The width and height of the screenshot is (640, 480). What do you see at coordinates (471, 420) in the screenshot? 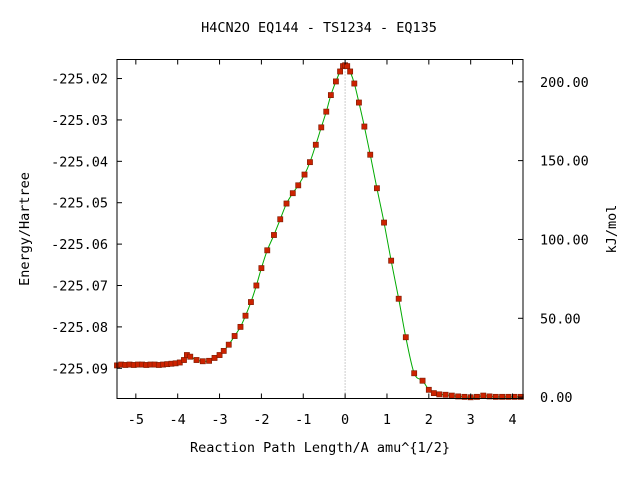
I see `x-tick-label: 3` at bounding box center [471, 420].